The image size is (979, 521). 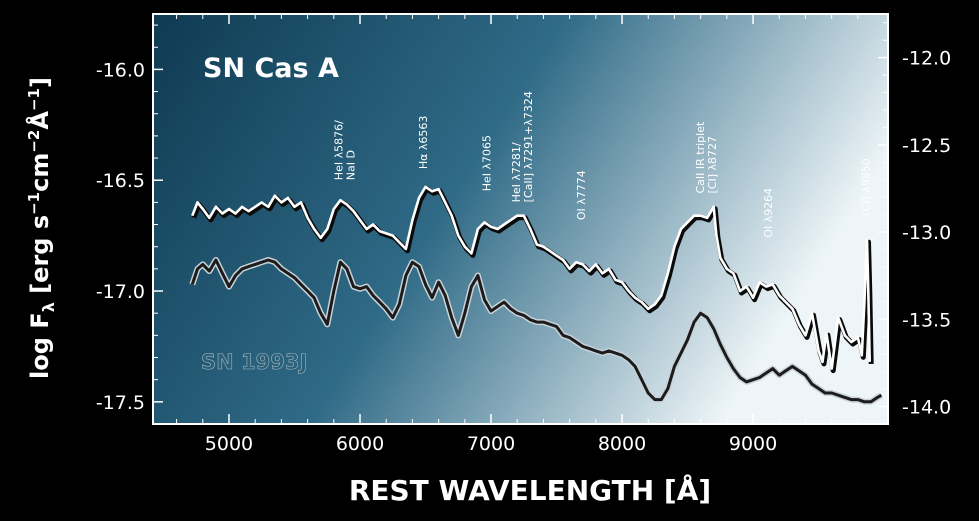 What do you see at coordinates (120, 292) in the screenshot?
I see `y-left-tick-label: -17.0` at bounding box center [120, 292].